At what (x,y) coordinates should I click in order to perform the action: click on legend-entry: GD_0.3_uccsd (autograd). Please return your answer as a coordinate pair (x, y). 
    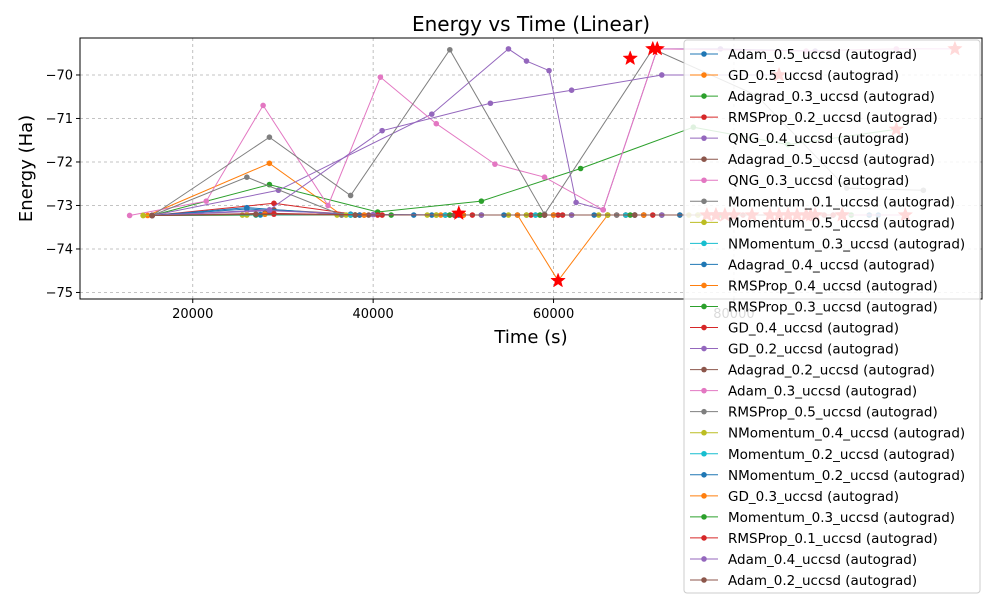
    Looking at the image, I should click on (794, 497).